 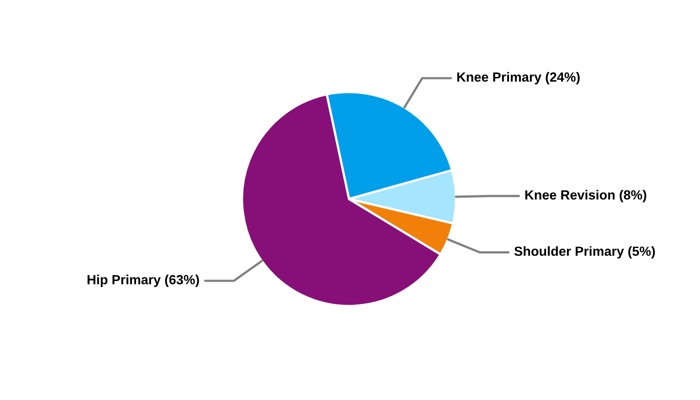 What do you see at coordinates (518, 78) in the screenshot?
I see `slice-label: Knee Primary (24%)` at bounding box center [518, 78].